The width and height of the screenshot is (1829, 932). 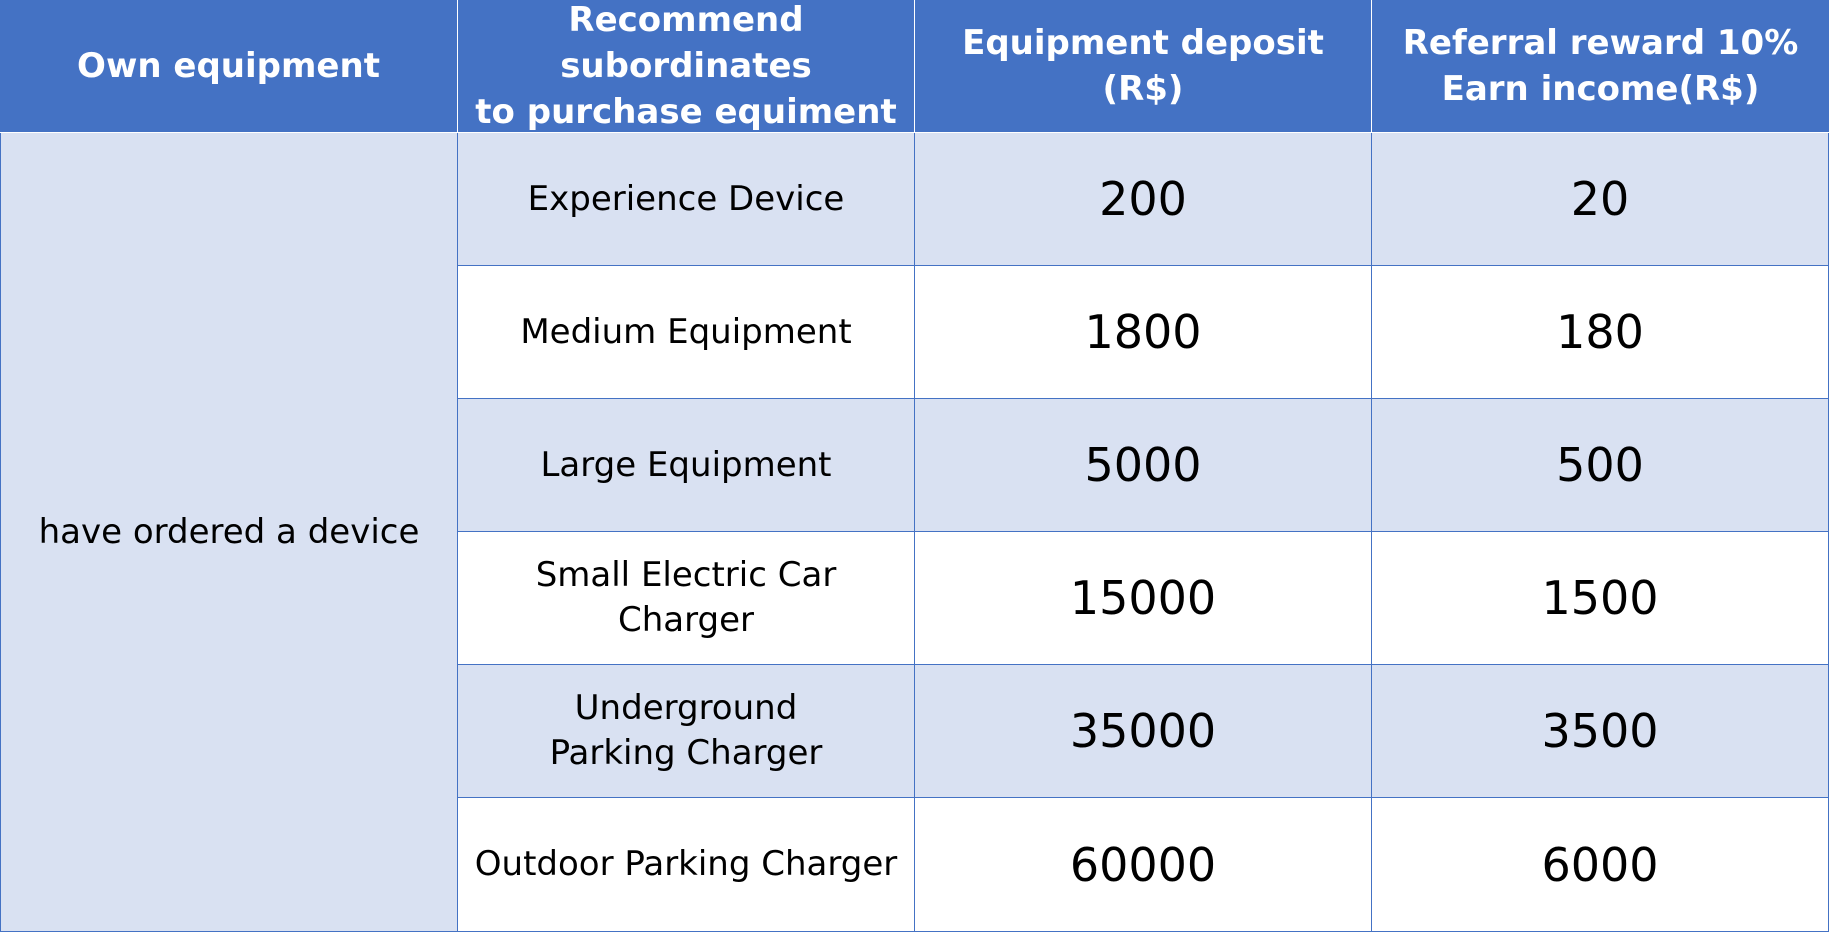 I want to click on table-row-reward: 1500, so click(x=1600, y=598).